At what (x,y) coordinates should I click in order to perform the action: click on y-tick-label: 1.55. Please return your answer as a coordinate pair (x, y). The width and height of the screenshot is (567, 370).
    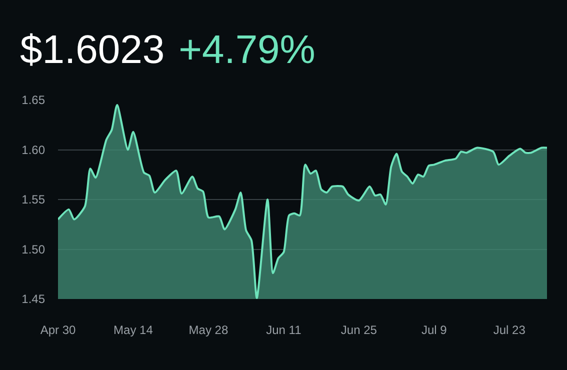
    Looking at the image, I should click on (34, 199).